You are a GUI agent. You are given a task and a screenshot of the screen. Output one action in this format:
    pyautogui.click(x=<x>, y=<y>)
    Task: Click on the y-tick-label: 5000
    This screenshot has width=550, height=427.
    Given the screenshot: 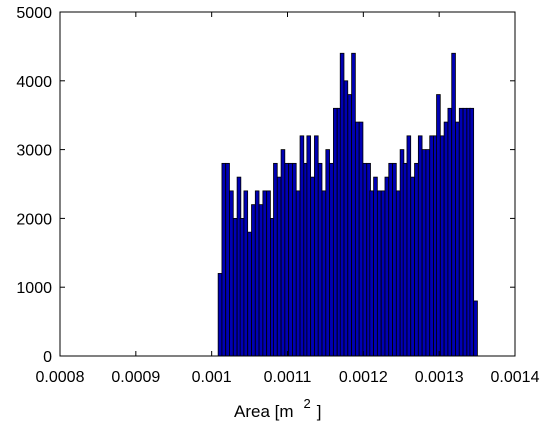 What is the action you would take?
    pyautogui.click(x=34, y=13)
    